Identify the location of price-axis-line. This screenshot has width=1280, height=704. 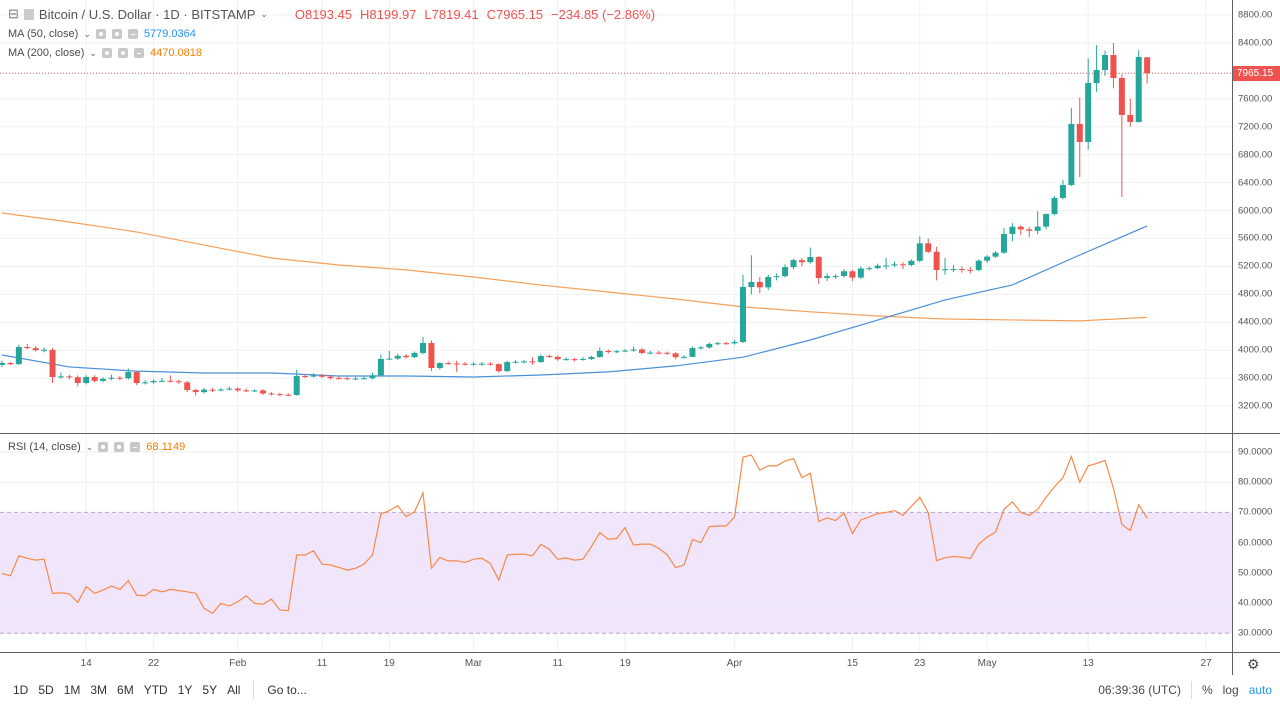
(1232, 337).